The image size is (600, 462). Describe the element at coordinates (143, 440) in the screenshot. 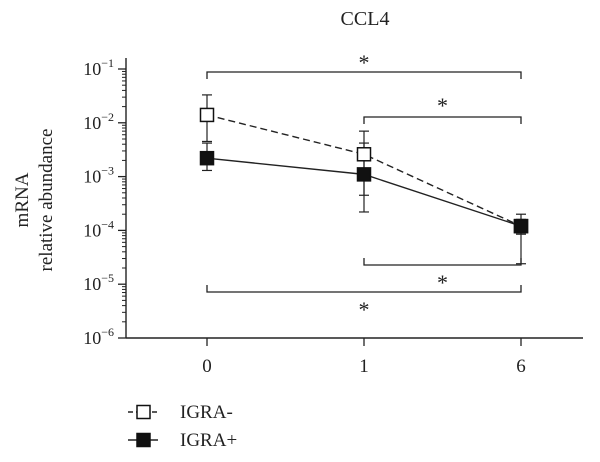

I see `legend-marker-igra-pos` at that location.